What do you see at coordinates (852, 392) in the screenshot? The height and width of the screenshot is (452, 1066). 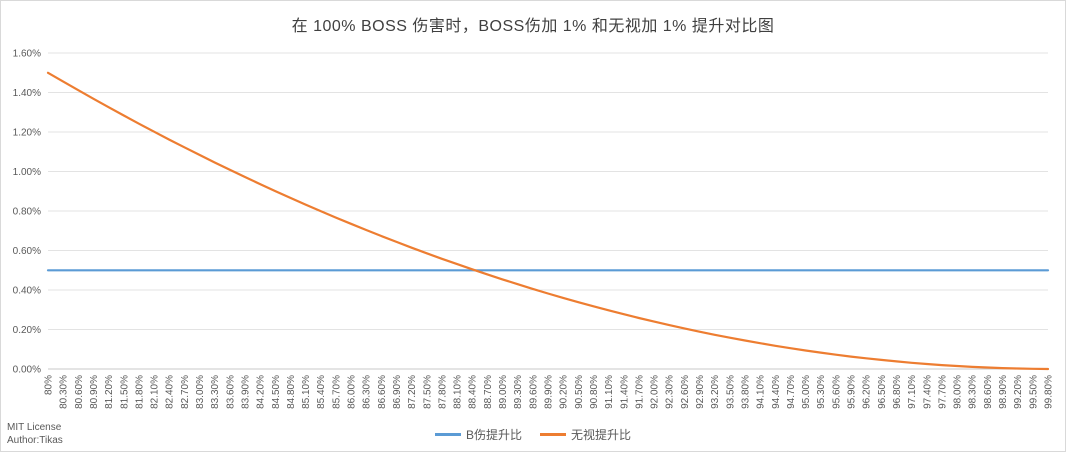 I see `x-axis-label: 95.90%` at bounding box center [852, 392].